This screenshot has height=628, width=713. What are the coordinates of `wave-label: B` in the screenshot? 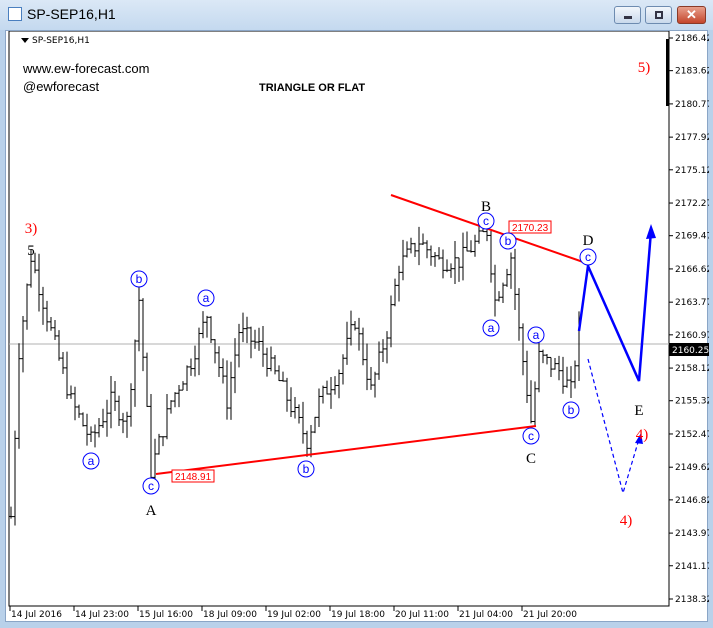 It's located at (486, 207).